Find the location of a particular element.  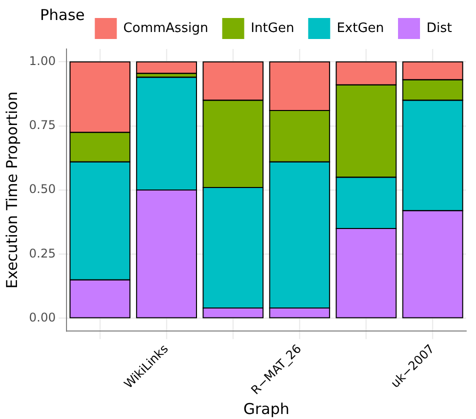

legend-label: IntGen is located at coordinates (272, 28).